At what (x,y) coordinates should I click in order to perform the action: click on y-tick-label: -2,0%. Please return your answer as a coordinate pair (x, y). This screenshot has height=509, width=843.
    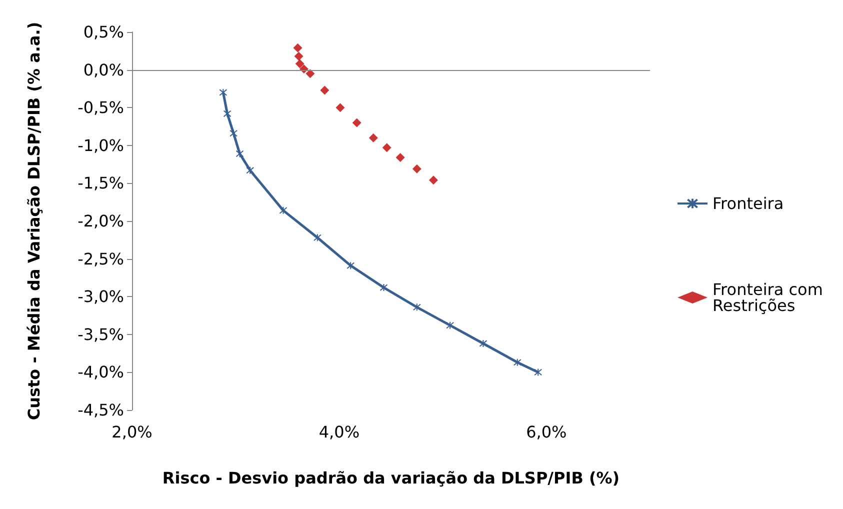
    Looking at the image, I should click on (101, 221).